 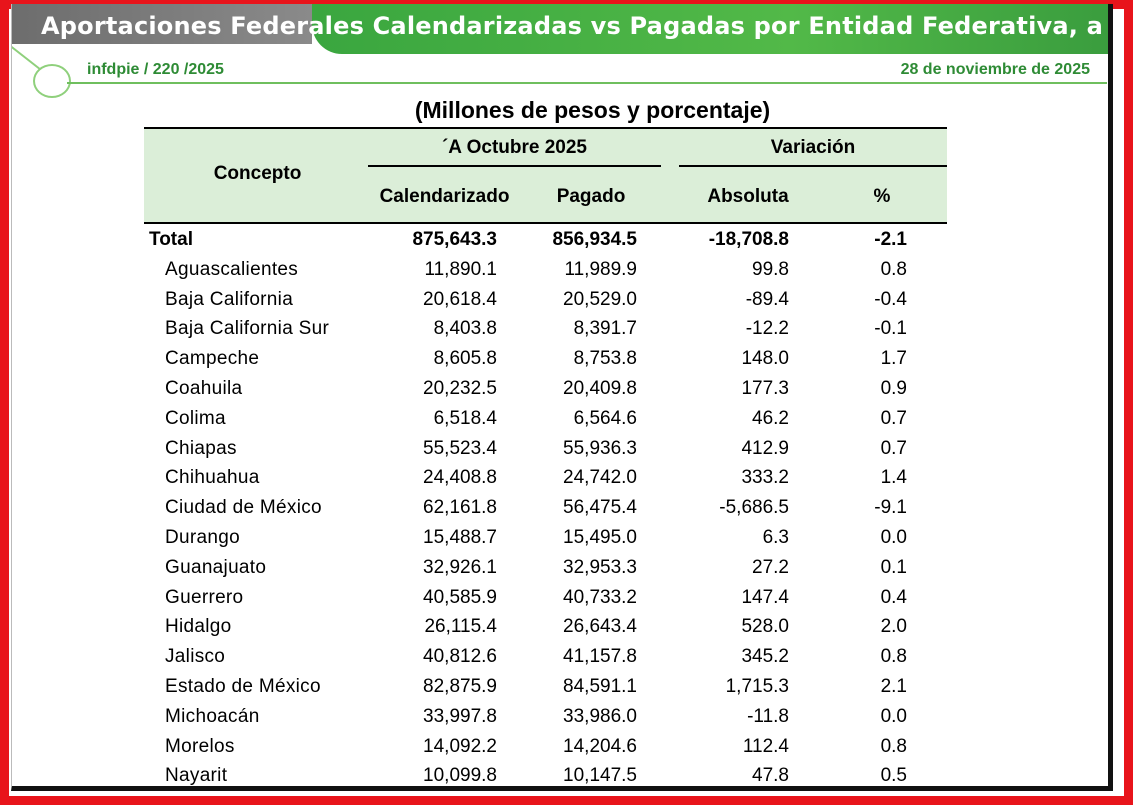 I want to click on header-concepto: Concepto, so click(x=257, y=173).